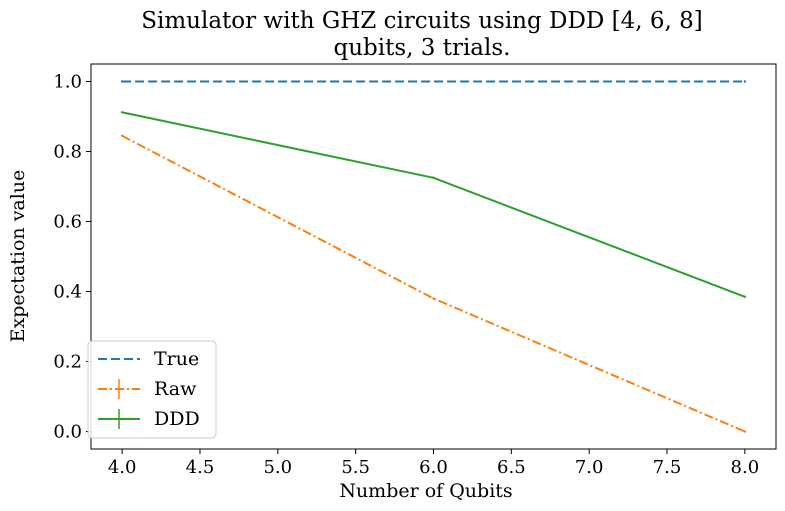  Describe the element at coordinates (67, 362) in the screenshot. I see `y-tick-label: 0.2` at that location.